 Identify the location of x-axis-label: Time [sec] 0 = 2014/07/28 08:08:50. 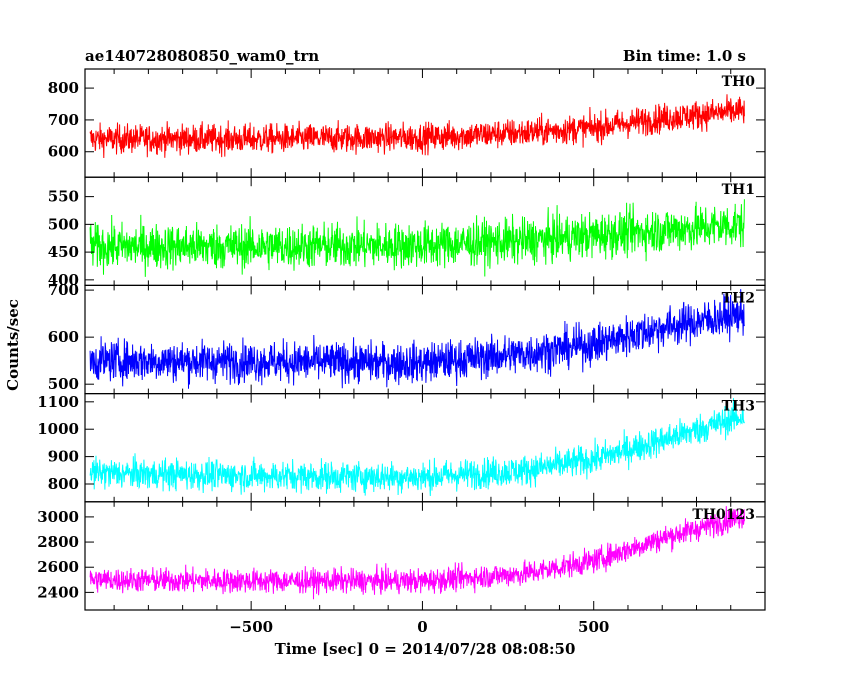
(425, 649).